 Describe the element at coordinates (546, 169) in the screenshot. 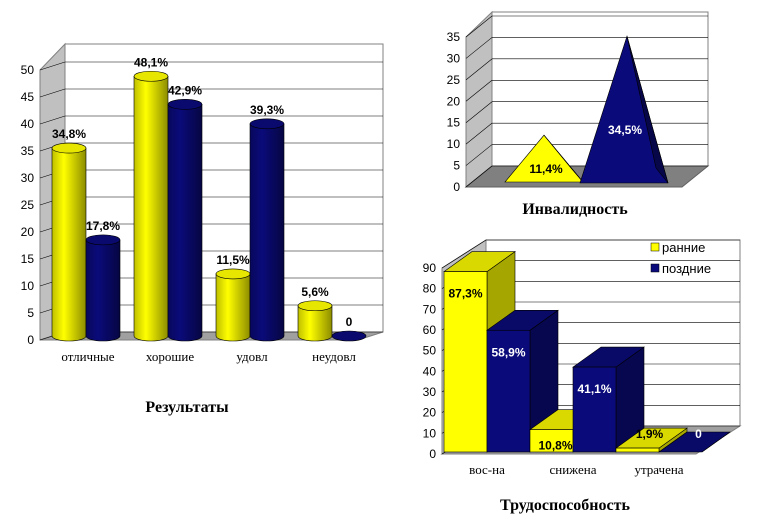

I see `disability-data-label: 11,4%` at that location.